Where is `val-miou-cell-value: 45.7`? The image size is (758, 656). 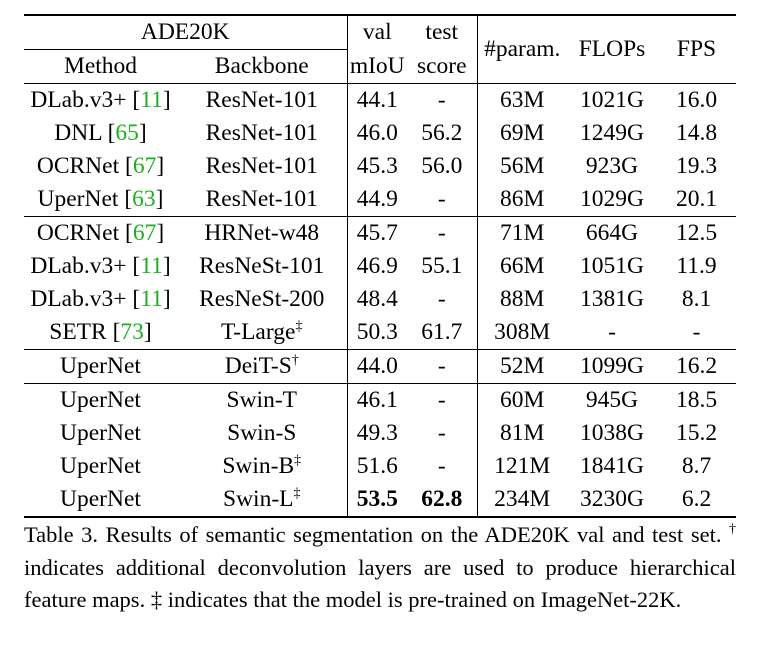 val-miou-cell-value: 45.7 is located at coordinates (377, 232).